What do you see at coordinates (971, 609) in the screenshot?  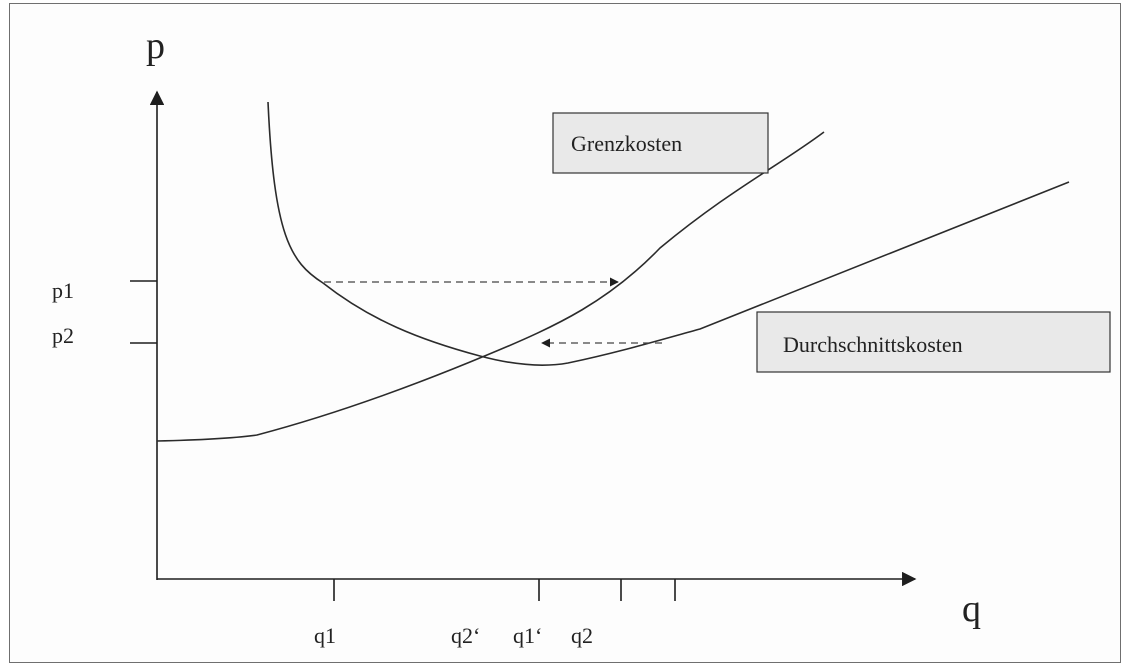 I see `x-axis-label: q` at bounding box center [971, 609].